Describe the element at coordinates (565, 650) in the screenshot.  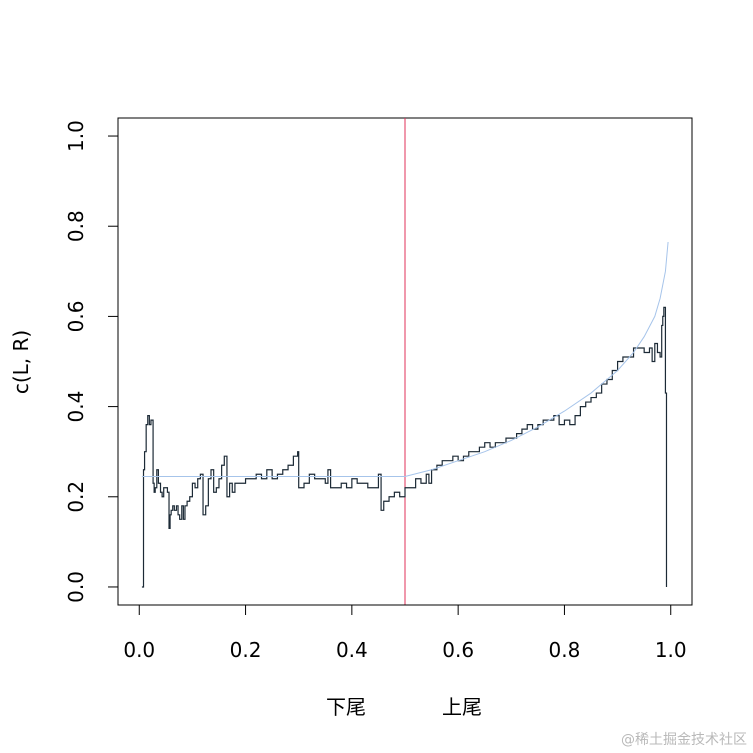
I see `x-tick-label: 0.8` at that location.